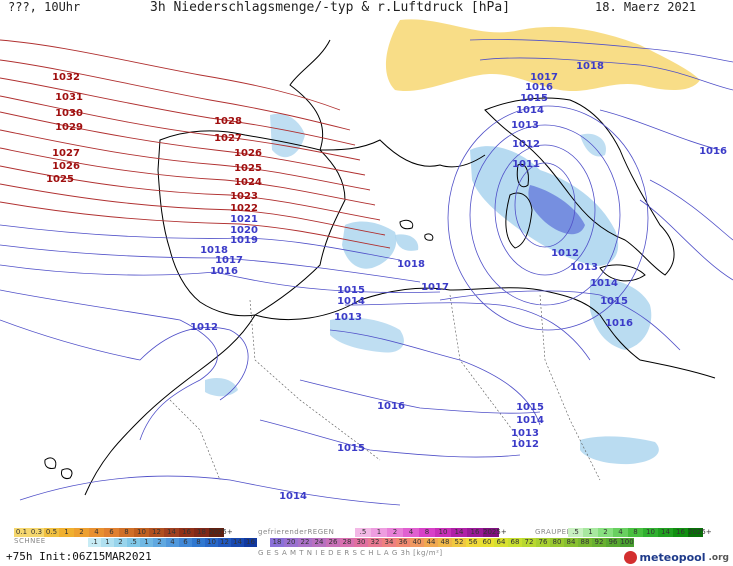 Image resolution: width=733 pixels, height=566 pixels. Describe the element at coordinates (557, 542) in the screenshot. I see `legend-swatch: 80` at that location.